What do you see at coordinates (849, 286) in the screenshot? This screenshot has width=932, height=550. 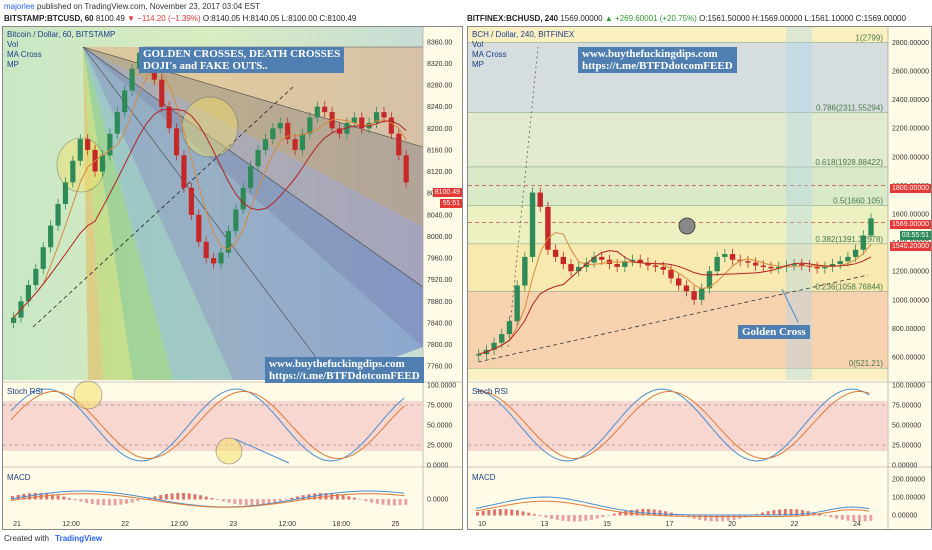 I see `fib-level-label: 0.236(1058.76844)` at bounding box center [849, 286].